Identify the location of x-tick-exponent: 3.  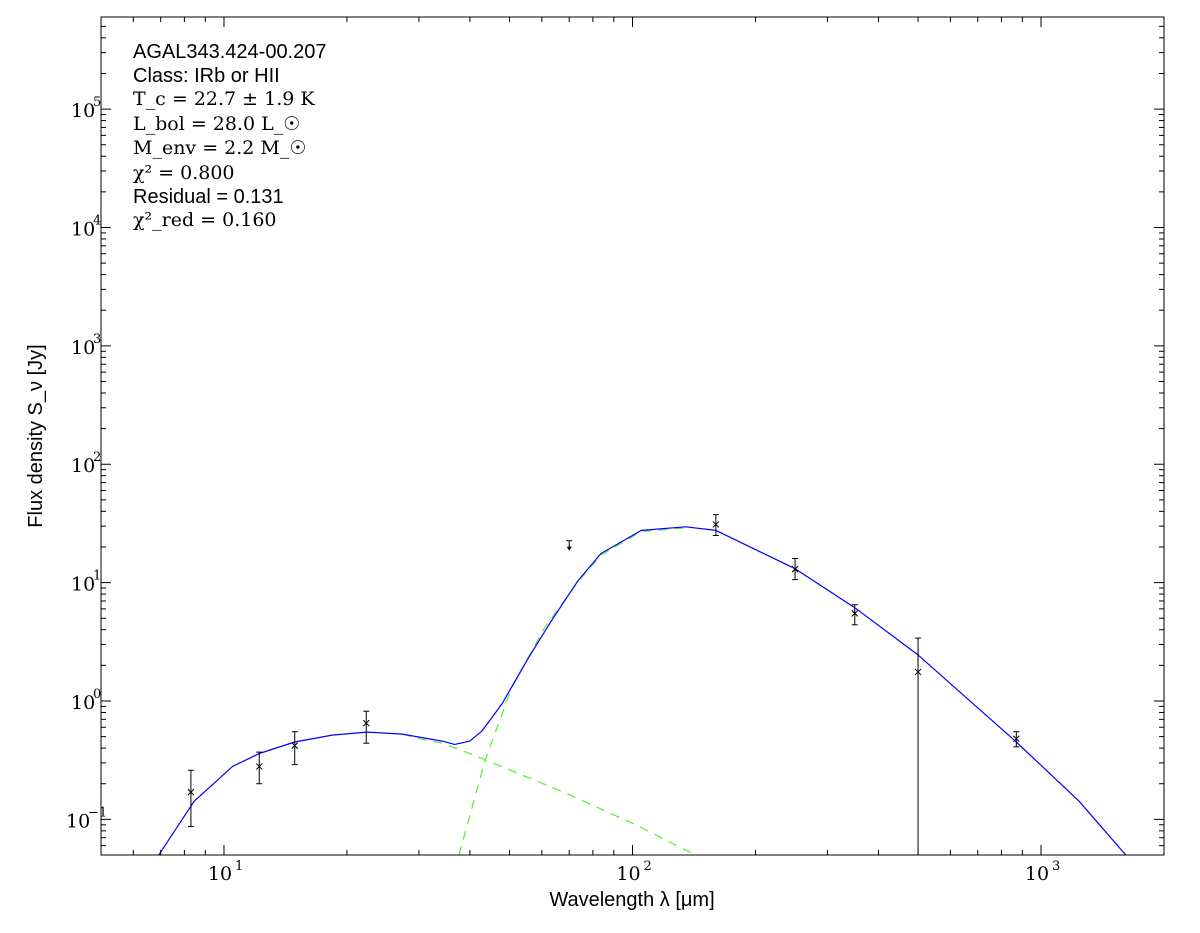
(1056, 866).